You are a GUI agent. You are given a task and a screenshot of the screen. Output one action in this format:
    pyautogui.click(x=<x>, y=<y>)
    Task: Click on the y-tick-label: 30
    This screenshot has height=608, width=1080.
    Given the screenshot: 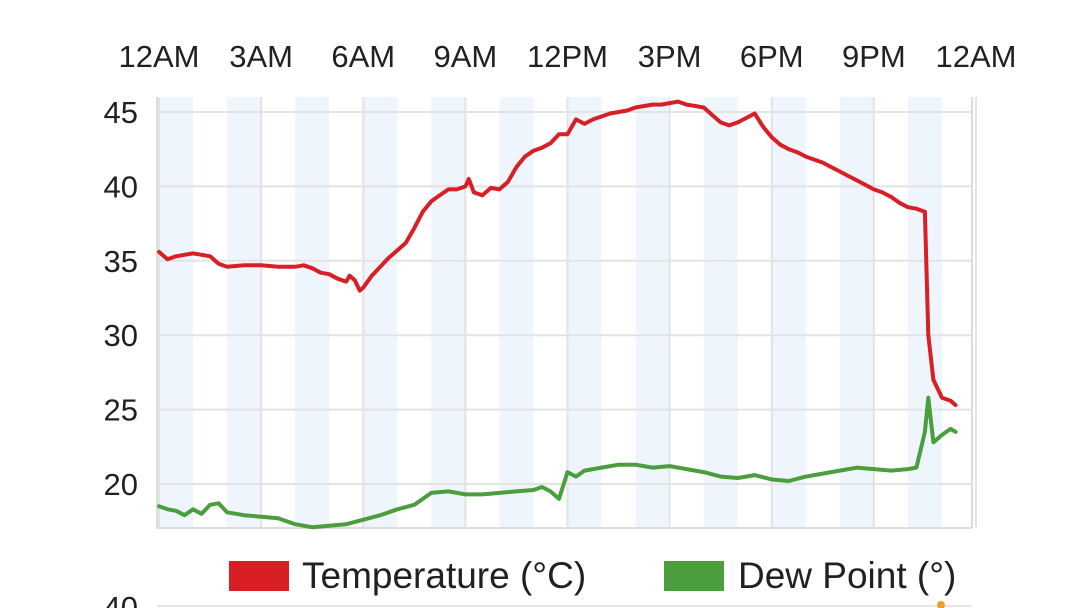 What is the action you would take?
    pyautogui.click(x=121, y=335)
    